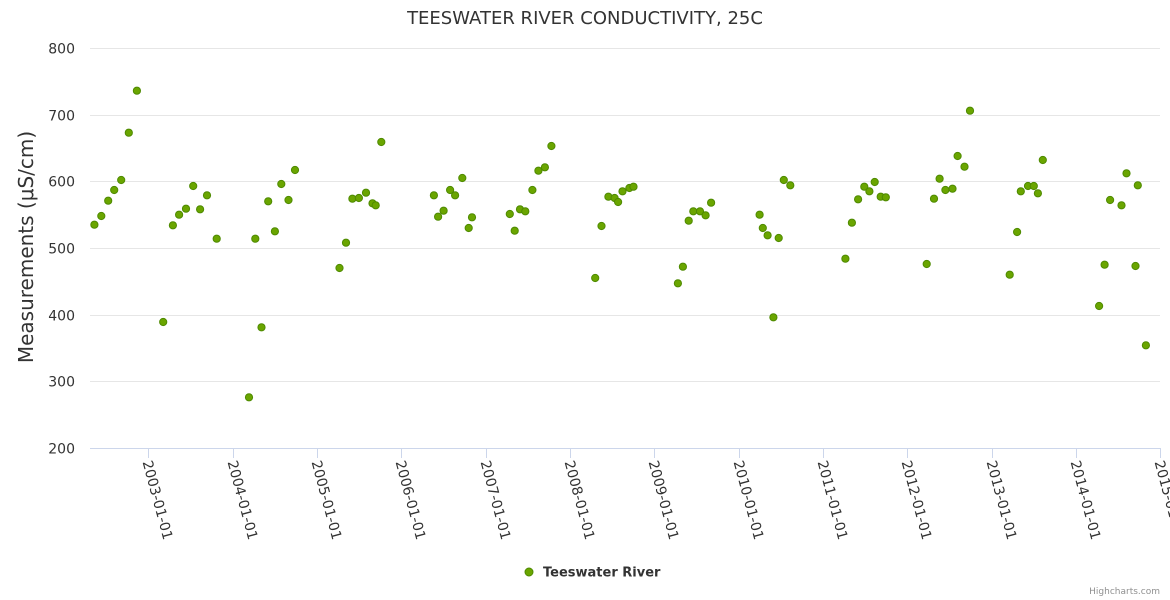 The image size is (1170, 600). Describe the element at coordinates (1124, 592) in the screenshot. I see `credit-link: Highcharts.com` at that location.